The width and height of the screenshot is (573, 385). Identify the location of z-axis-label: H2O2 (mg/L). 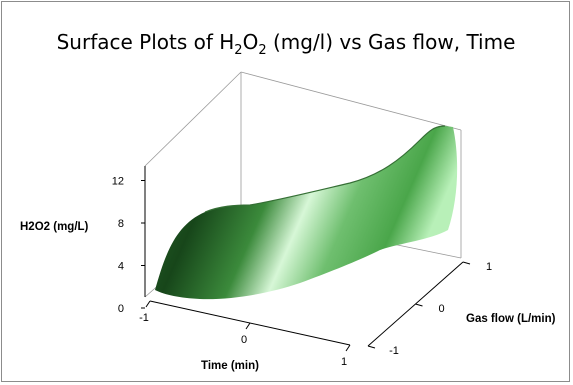
(54, 227).